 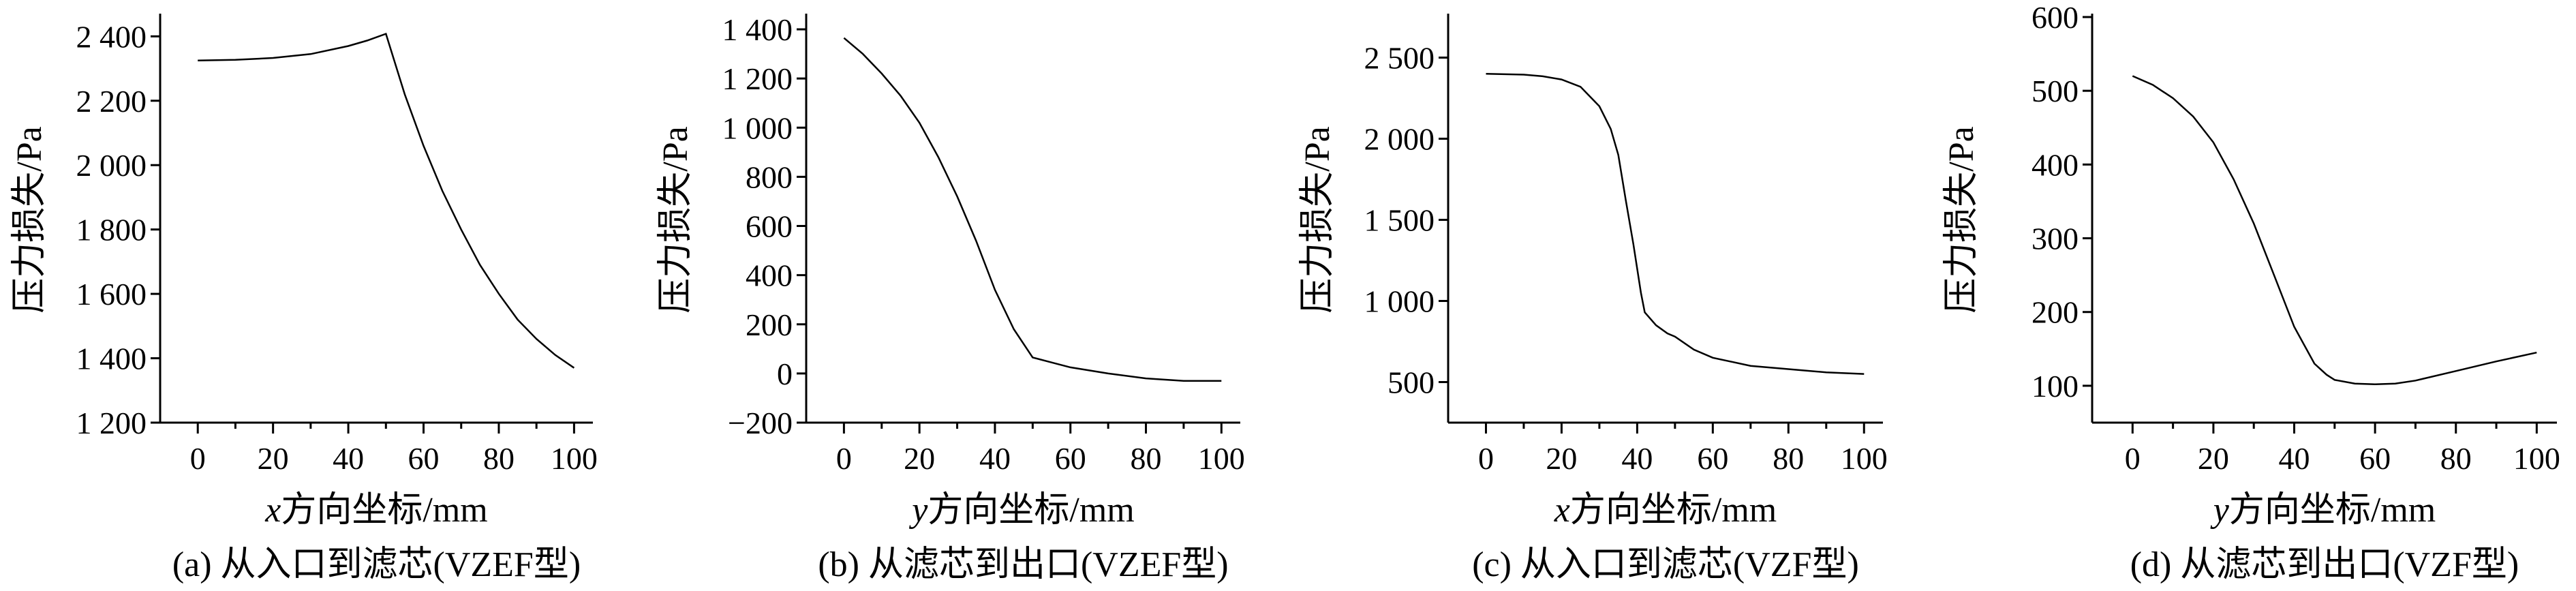 I want to click on y-tick-label: 2 400, so click(x=112, y=37).